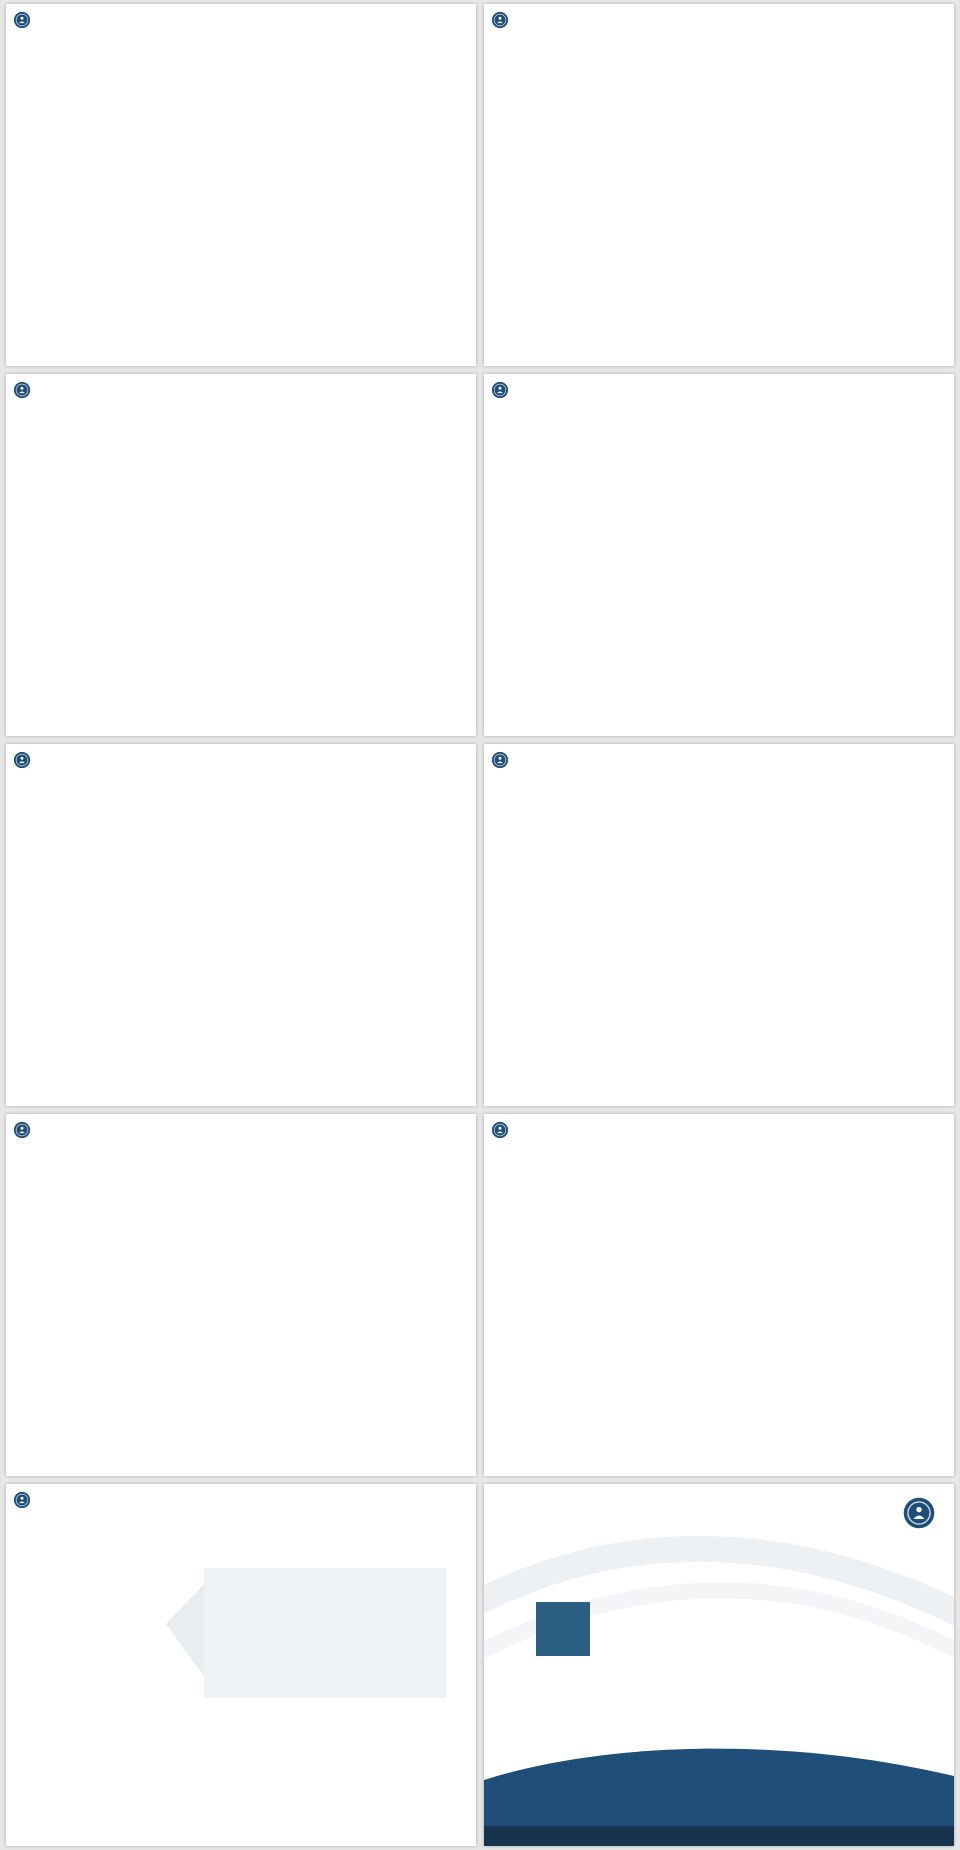  What do you see at coordinates (136, 1268) in the screenshot?
I see `pie-chart` at bounding box center [136, 1268].